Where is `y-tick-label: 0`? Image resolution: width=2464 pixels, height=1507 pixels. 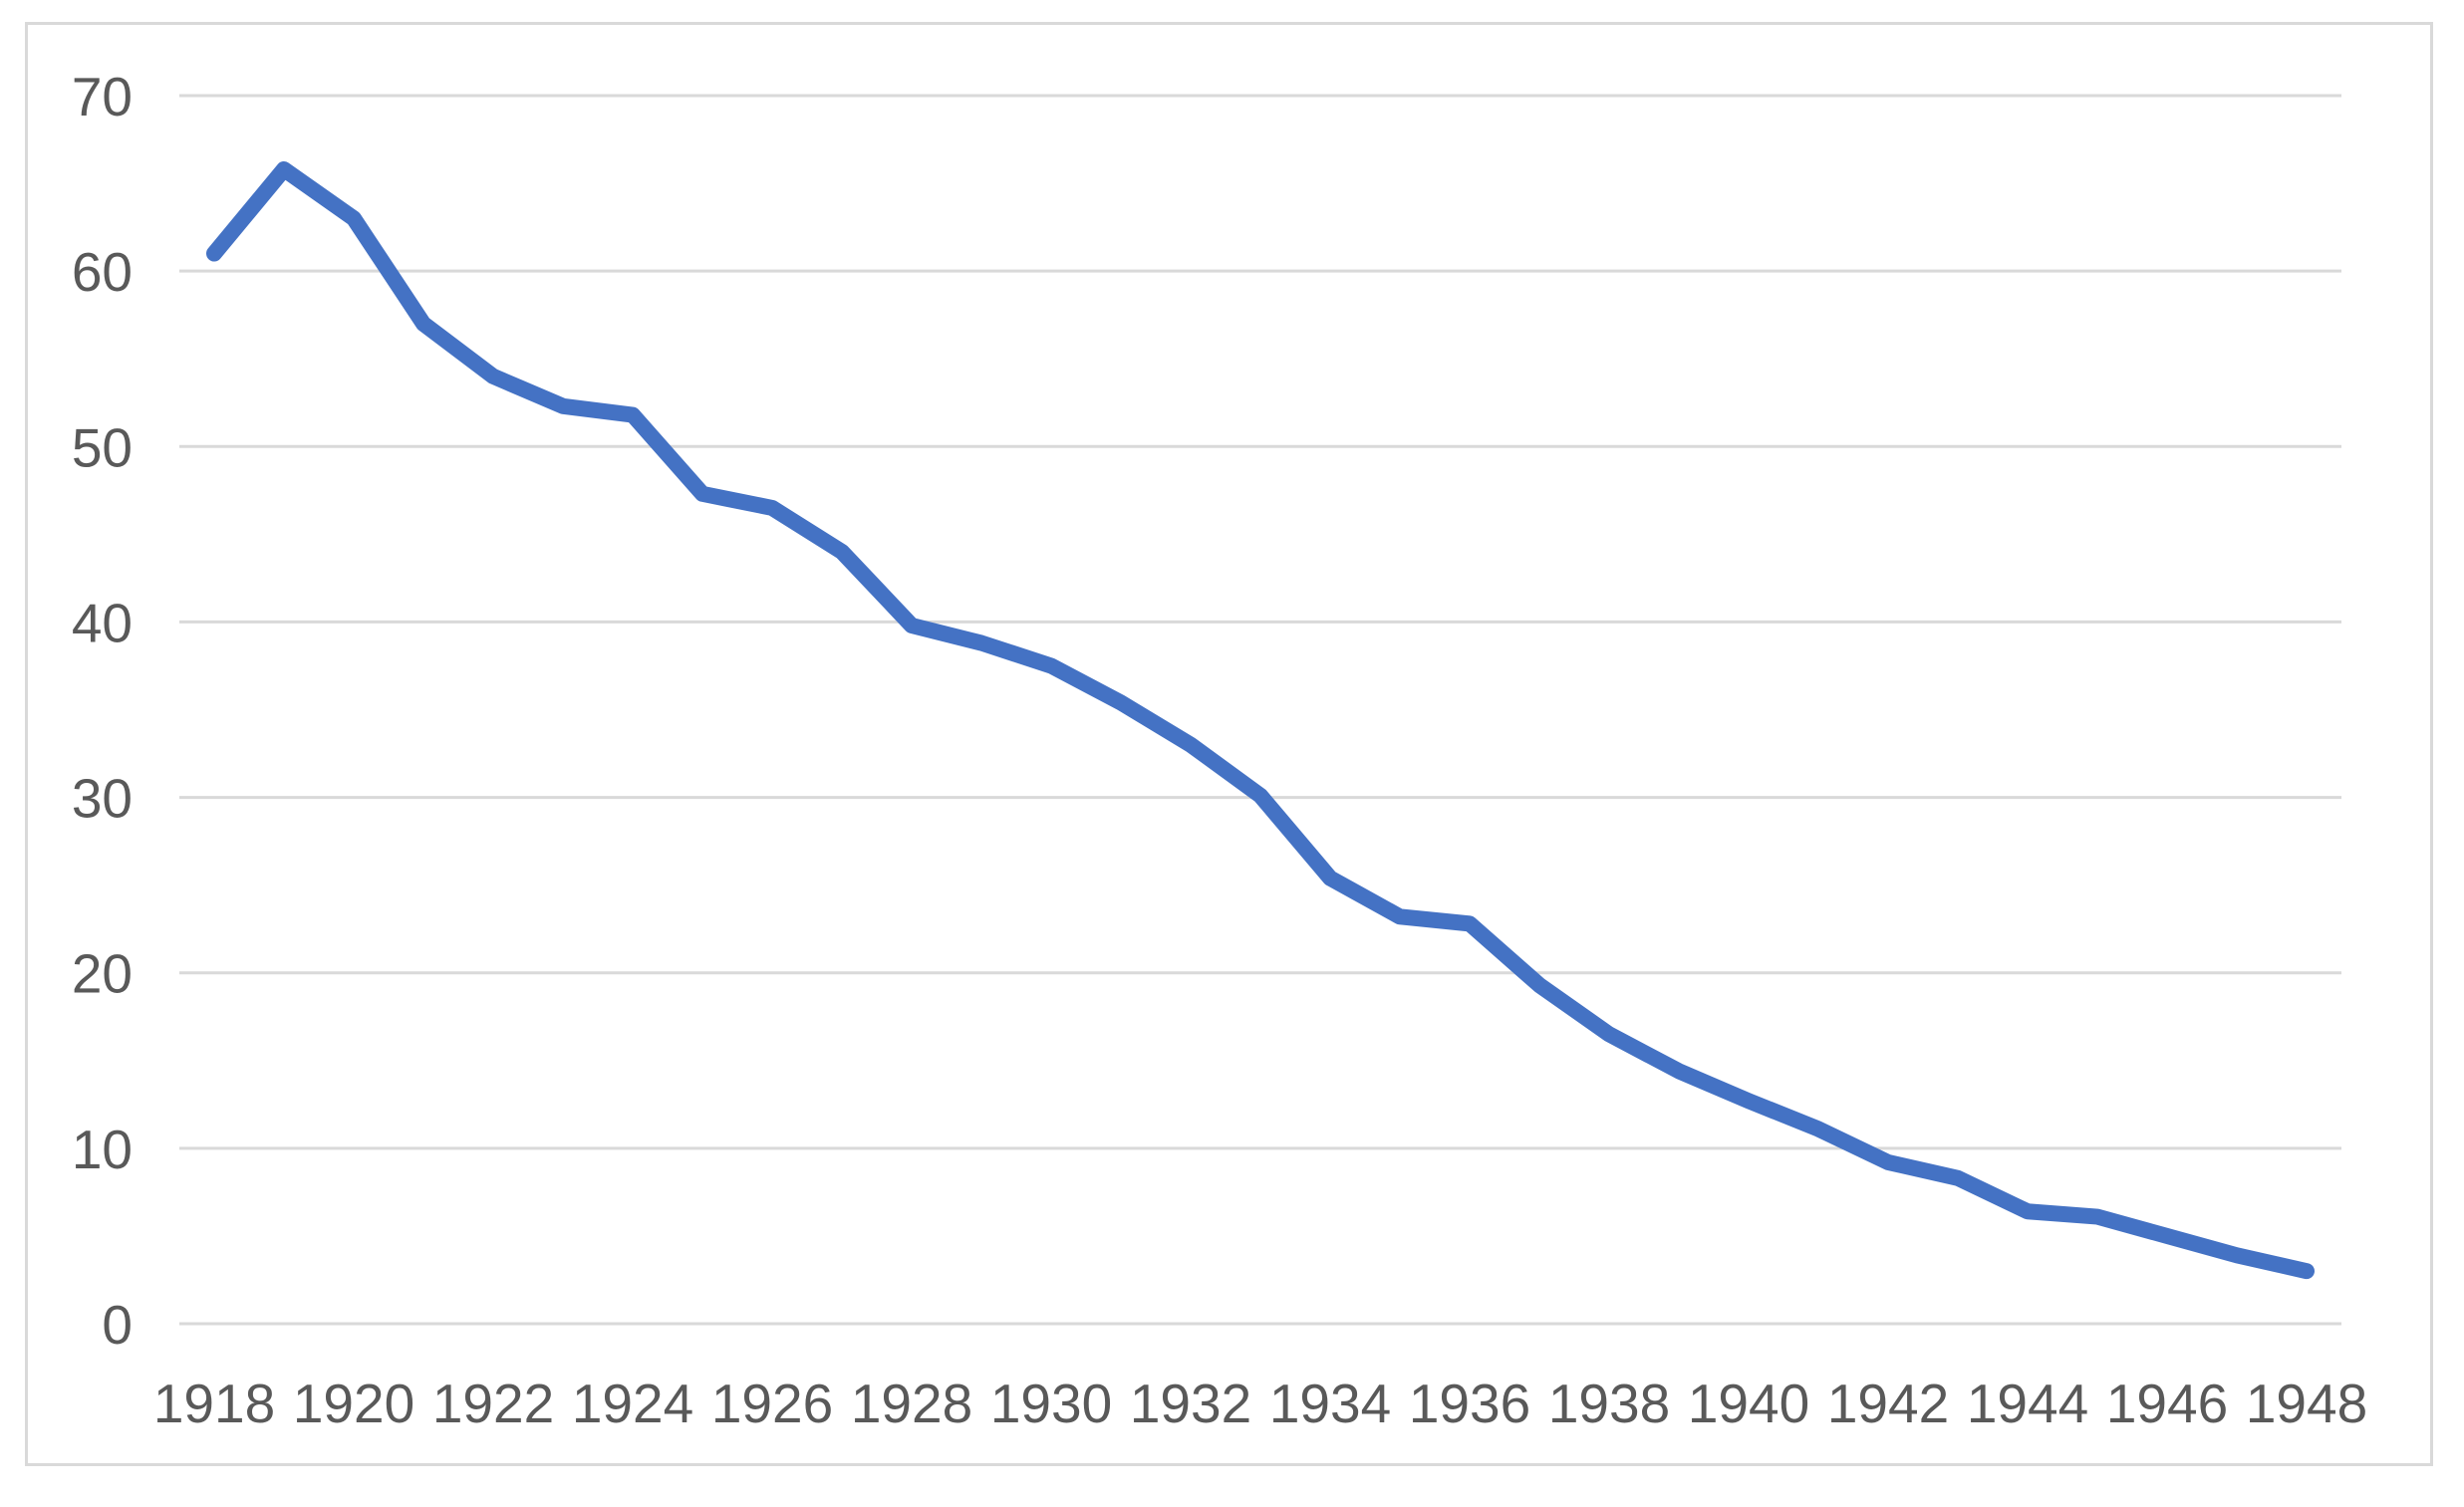
y-tick-label: 0 is located at coordinates (118, 1325).